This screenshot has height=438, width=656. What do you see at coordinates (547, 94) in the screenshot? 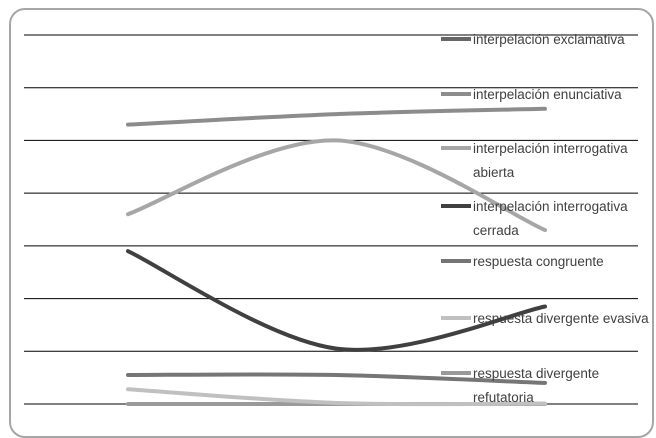
I see `legend-label: interpelación enunciativa` at bounding box center [547, 94].